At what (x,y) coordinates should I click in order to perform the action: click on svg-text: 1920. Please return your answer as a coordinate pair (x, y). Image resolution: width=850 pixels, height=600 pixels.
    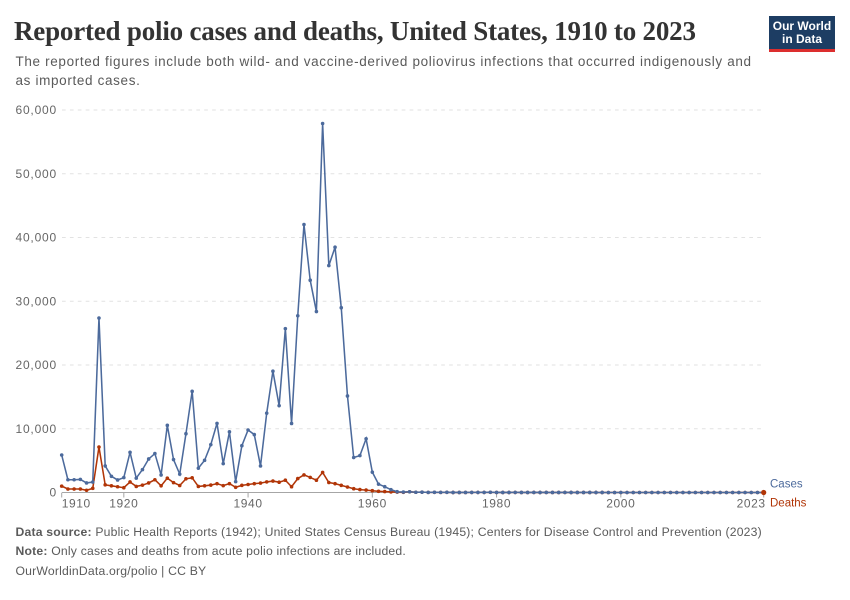
    Looking at the image, I should click on (123, 504).